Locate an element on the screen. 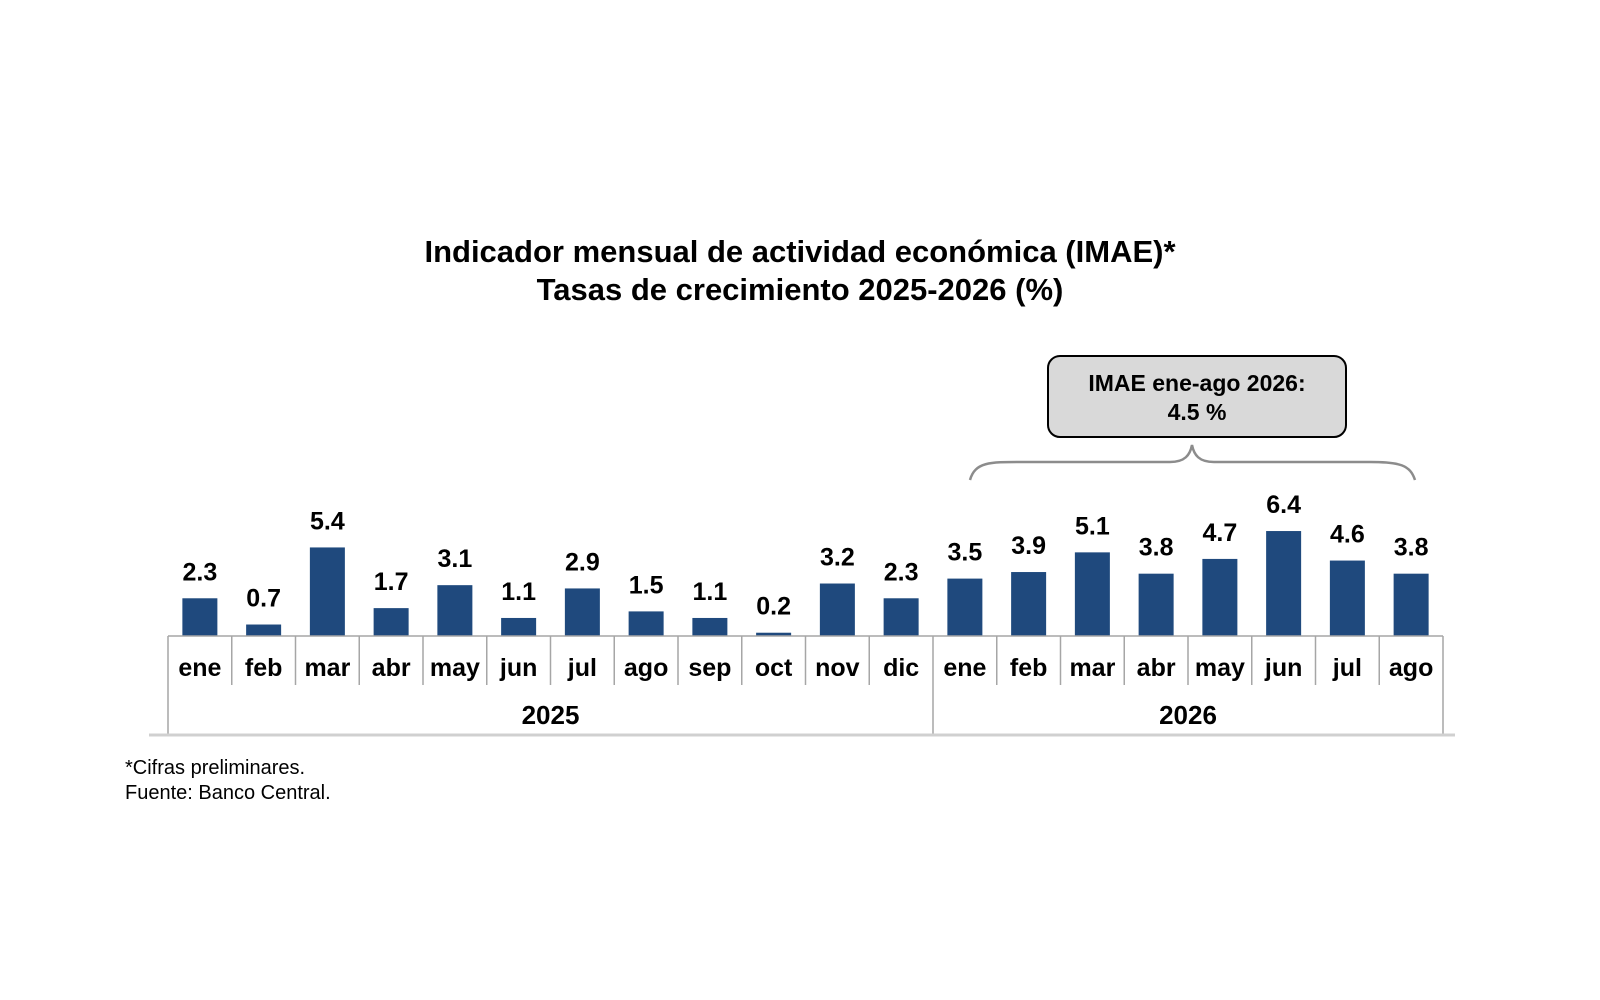 This screenshot has width=1600, height=1000. value-label: 3.5 is located at coordinates (964, 553).